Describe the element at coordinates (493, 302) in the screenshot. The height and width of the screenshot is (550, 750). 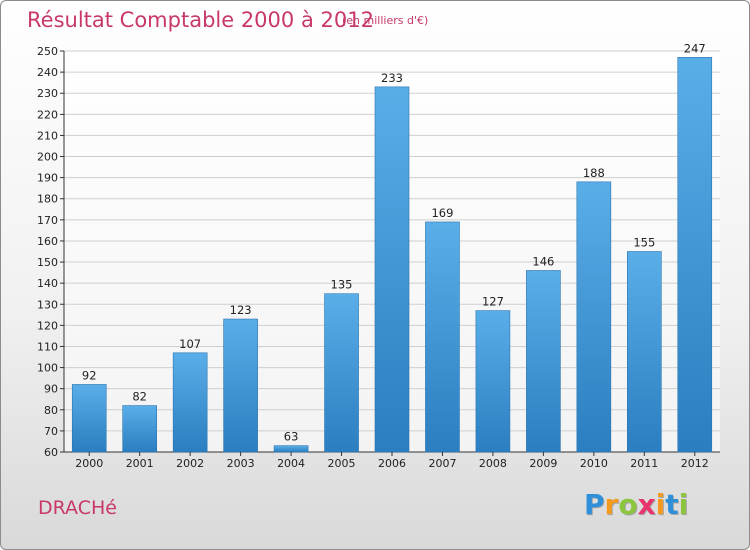
I see `data-label: 127` at that location.